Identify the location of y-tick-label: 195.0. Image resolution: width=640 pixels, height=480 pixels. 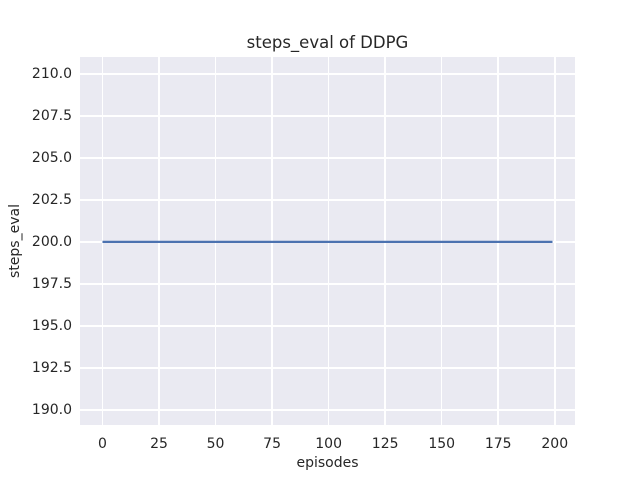
(51, 325).